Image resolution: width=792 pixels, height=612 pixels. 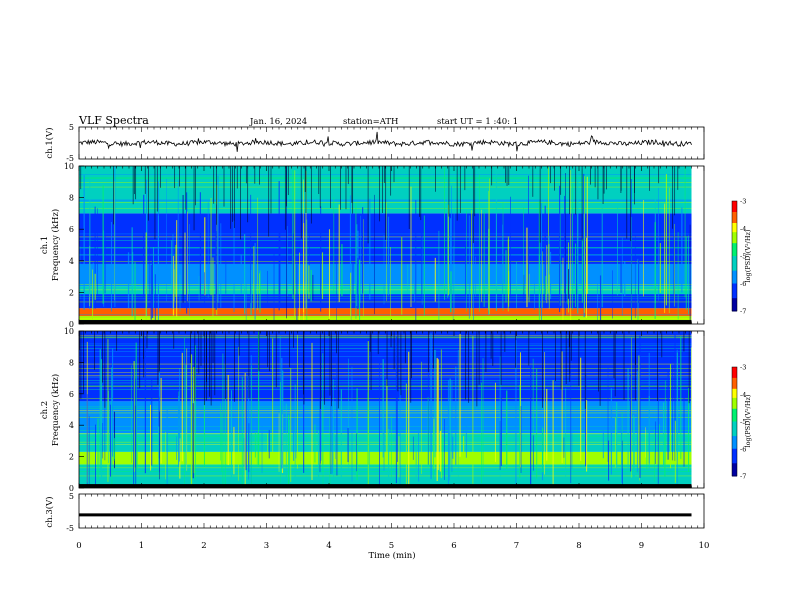 What do you see at coordinates (74, 410) in the screenshot?
I see `ch2-spectrogram-yticks: 0 2 4 6 8 10` at bounding box center [74, 410].